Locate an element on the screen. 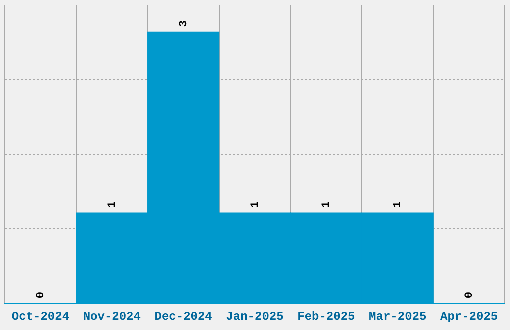  x-tick-label: Mar-2025 is located at coordinates (398, 317).